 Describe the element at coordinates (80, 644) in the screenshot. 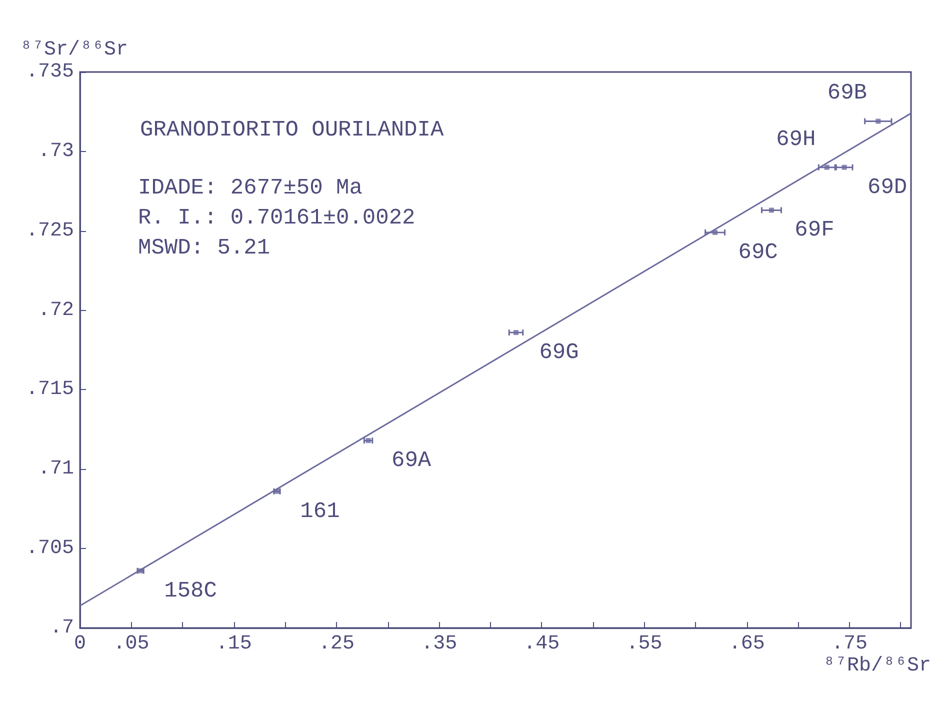

I see `x-tick-label: 0` at that location.